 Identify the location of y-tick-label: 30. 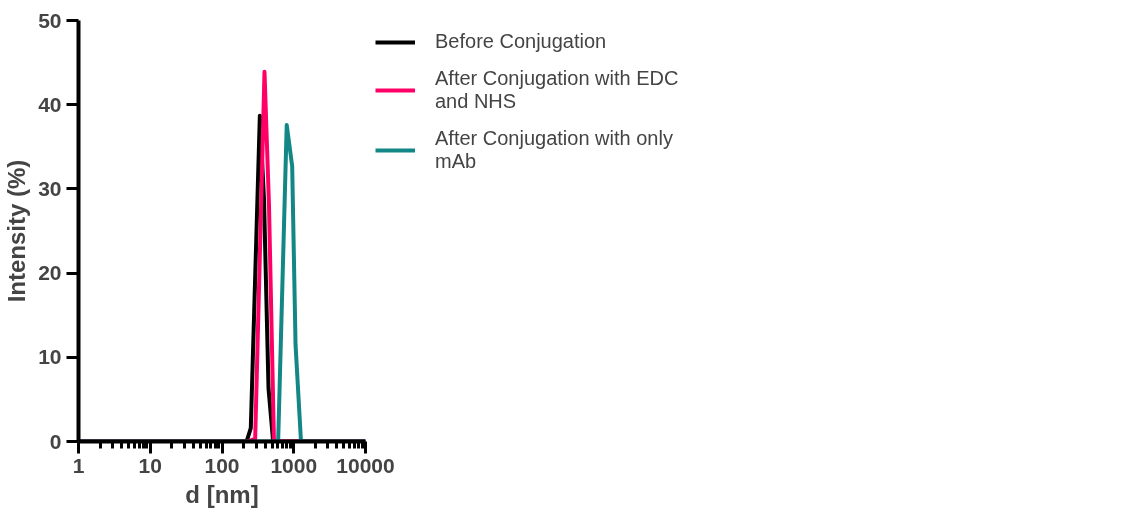
(50, 188).